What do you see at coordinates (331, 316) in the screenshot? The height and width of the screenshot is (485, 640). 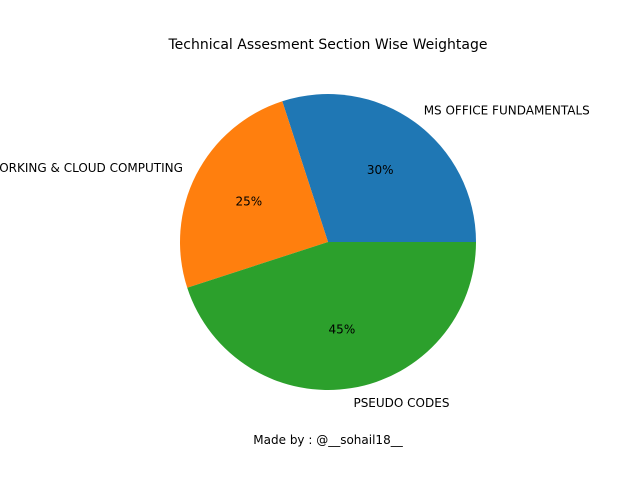 I see `pie-slice-pseudo-codes` at bounding box center [331, 316].